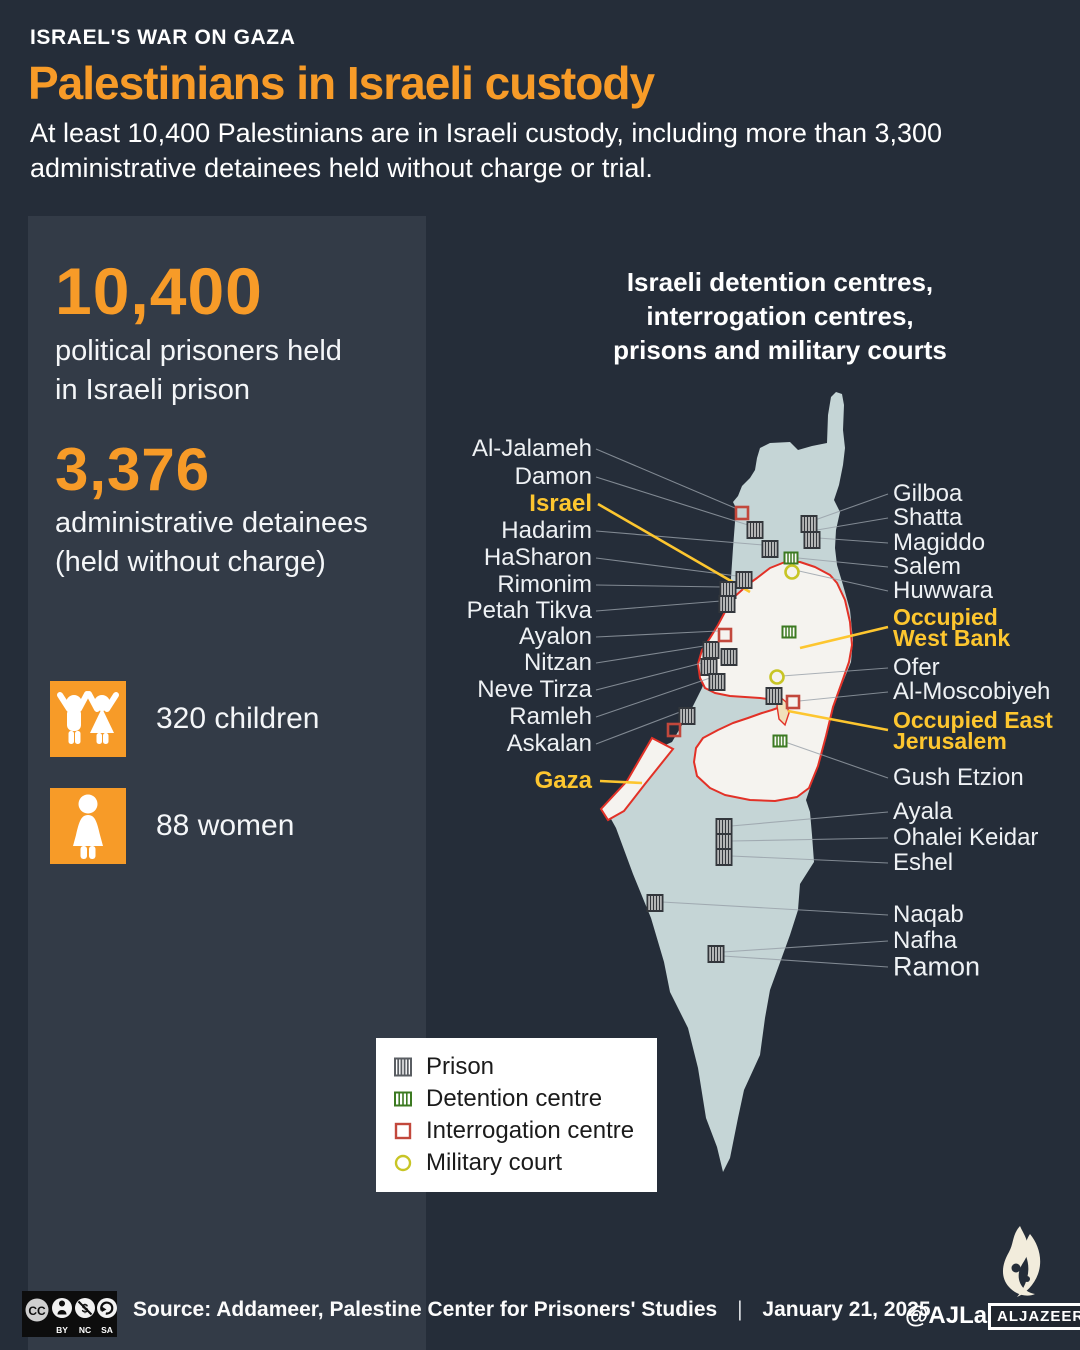 The width and height of the screenshot is (1080, 1350). What do you see at coordinates (225, 825) in the screenshot?
I see `women-label: 88 women` at bounding box center [225, 825].